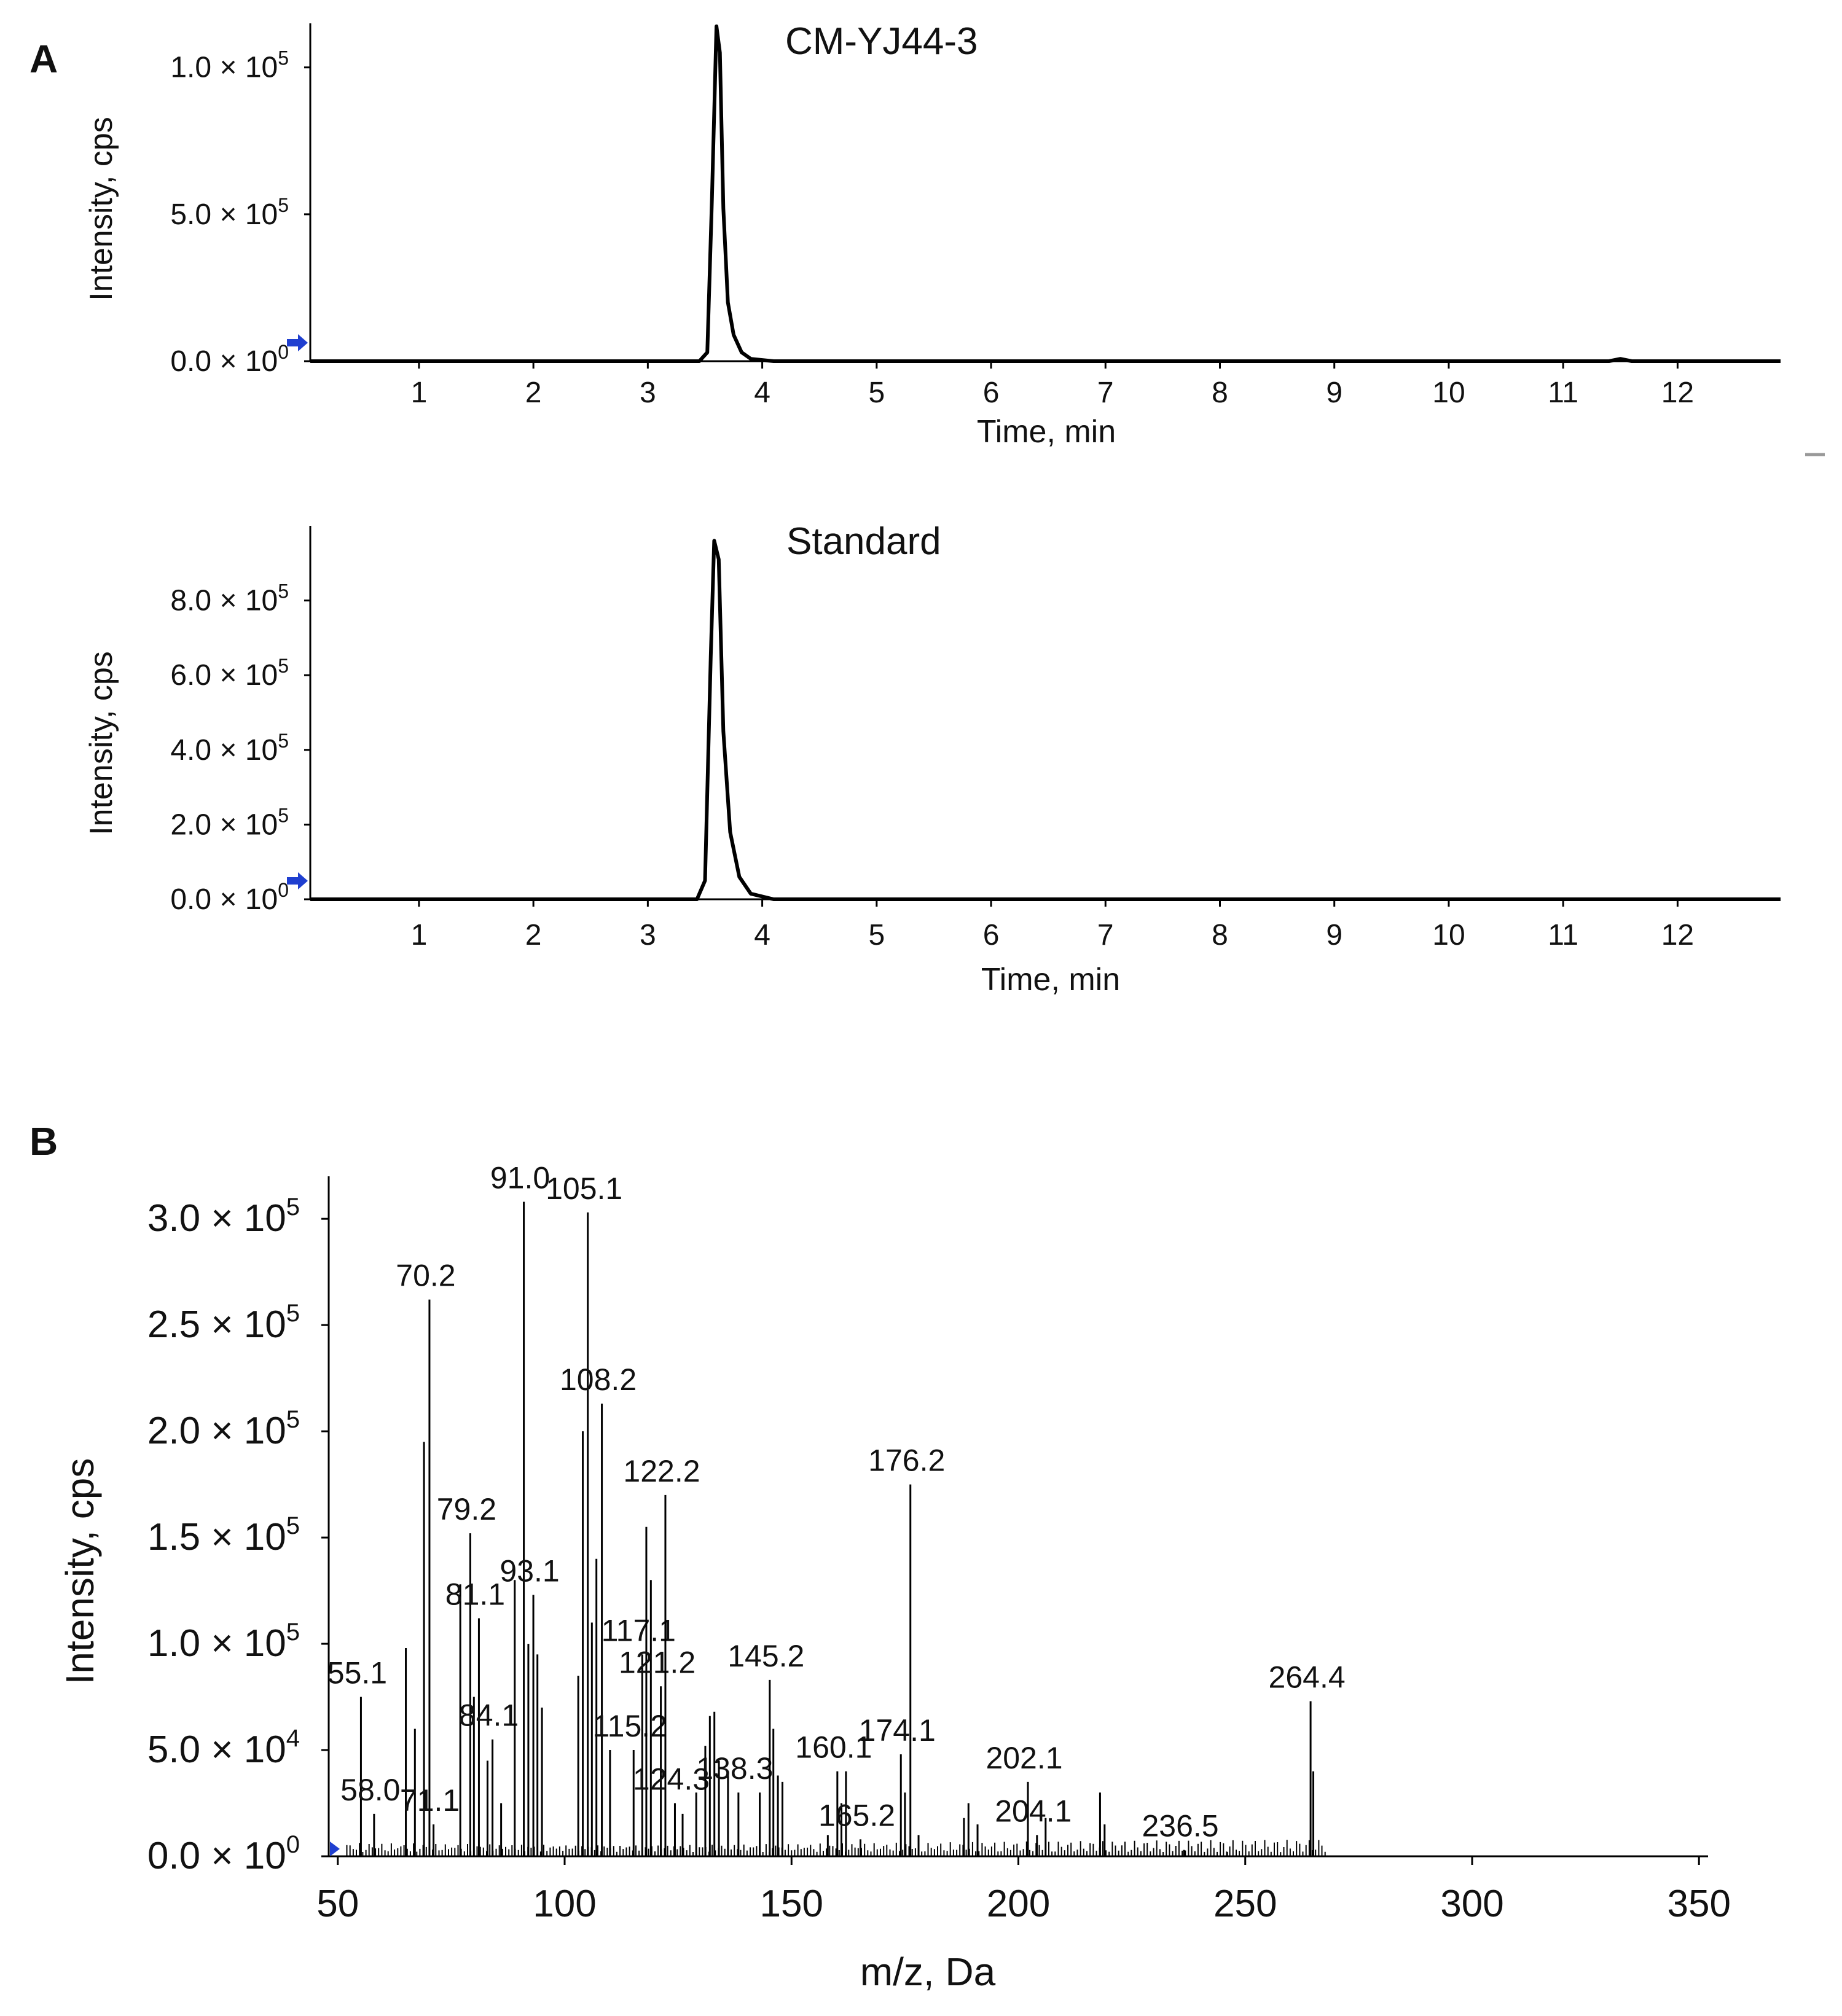  I want to click on chromatogram-2-y-axis-title: Intensity, cps, so click(102, 743).